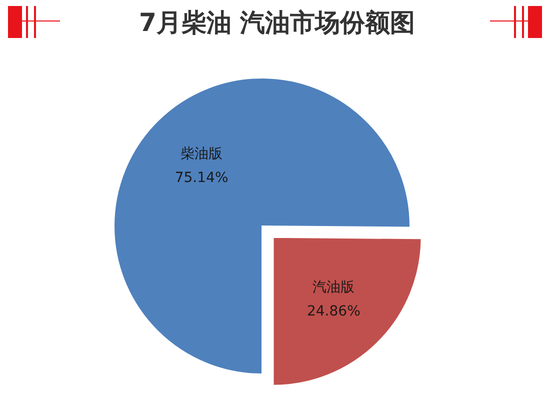 Image resolution: width=550 pixels, height=412 pixels. What do you see at coordinates (277, 22) in the screenshot?
I see `chart-title: 7月柴油 汽油市场份额图` at bounding box center [277, 22].